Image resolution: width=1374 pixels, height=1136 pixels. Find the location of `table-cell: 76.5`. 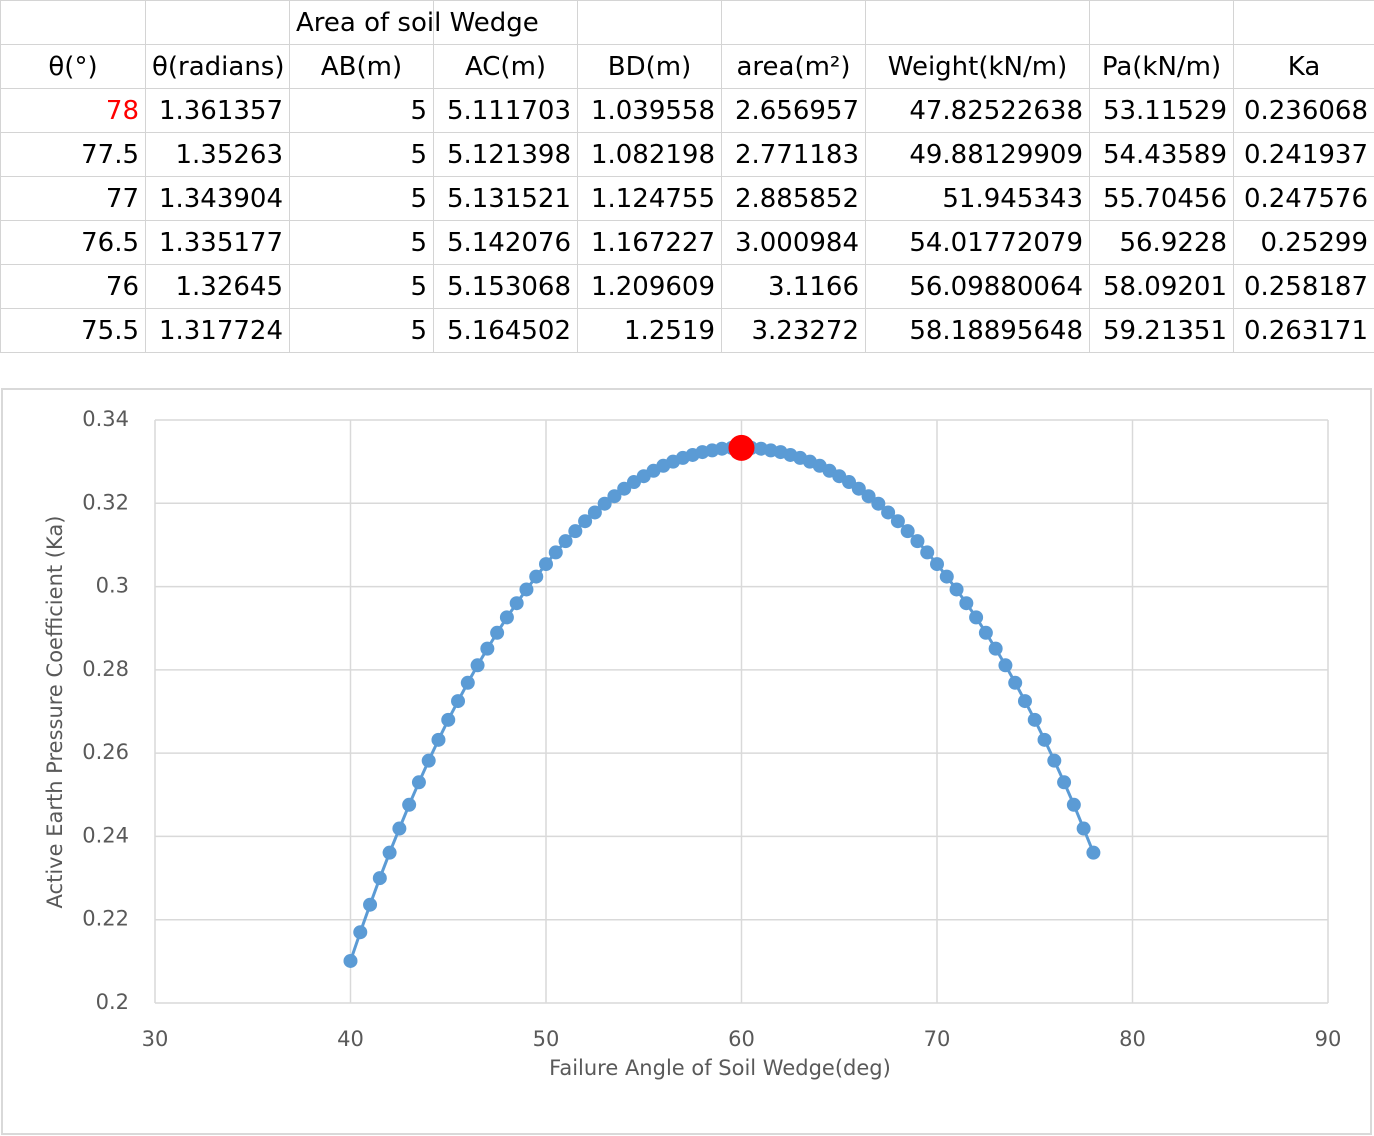

table-cell: 76.5 is located at coordinates (73, 242).